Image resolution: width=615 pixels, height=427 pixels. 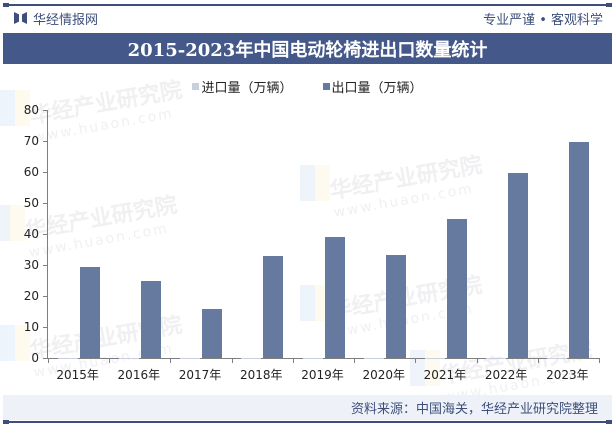 I want to click on x-tick-label: 2015年, so click(x=77, y=375).